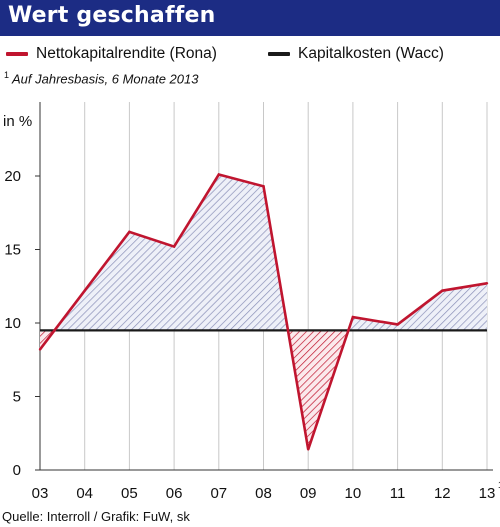  What do you see at coordinates (279, 54) in the screenshot?
I see `legend-swatch-wacc` at bounding box center [279, 54].